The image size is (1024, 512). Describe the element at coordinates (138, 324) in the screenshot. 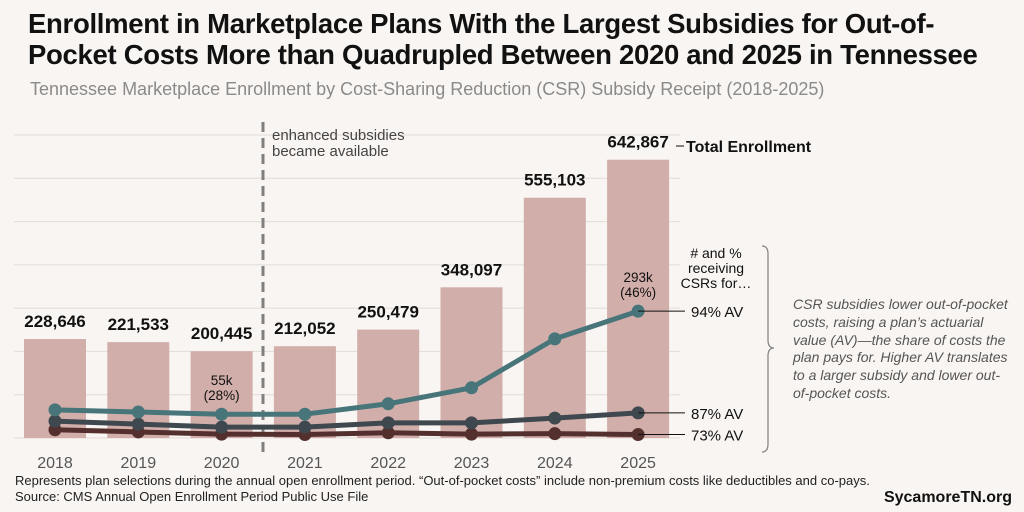

I see `bar-label: 221,533` at that location.